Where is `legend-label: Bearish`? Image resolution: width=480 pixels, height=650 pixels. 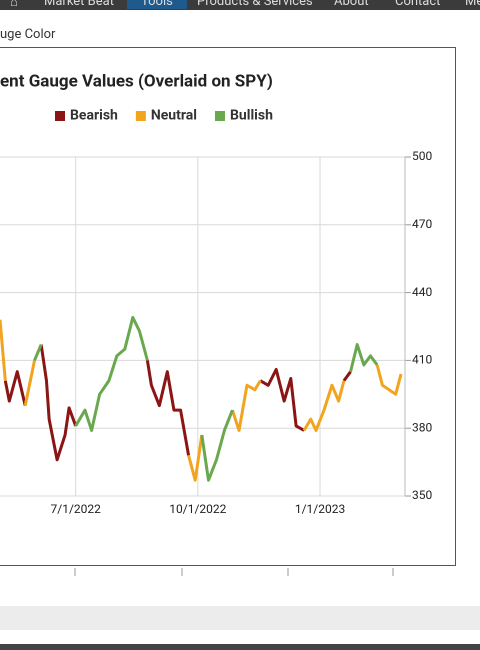
legend-label: Bearish is located at coordinates (94, 116).